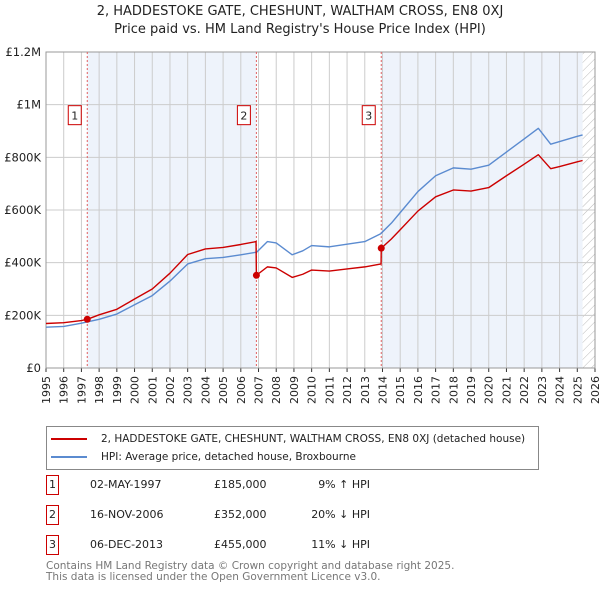  I want to click on x-tick-label: 2002, so click(170, 390).